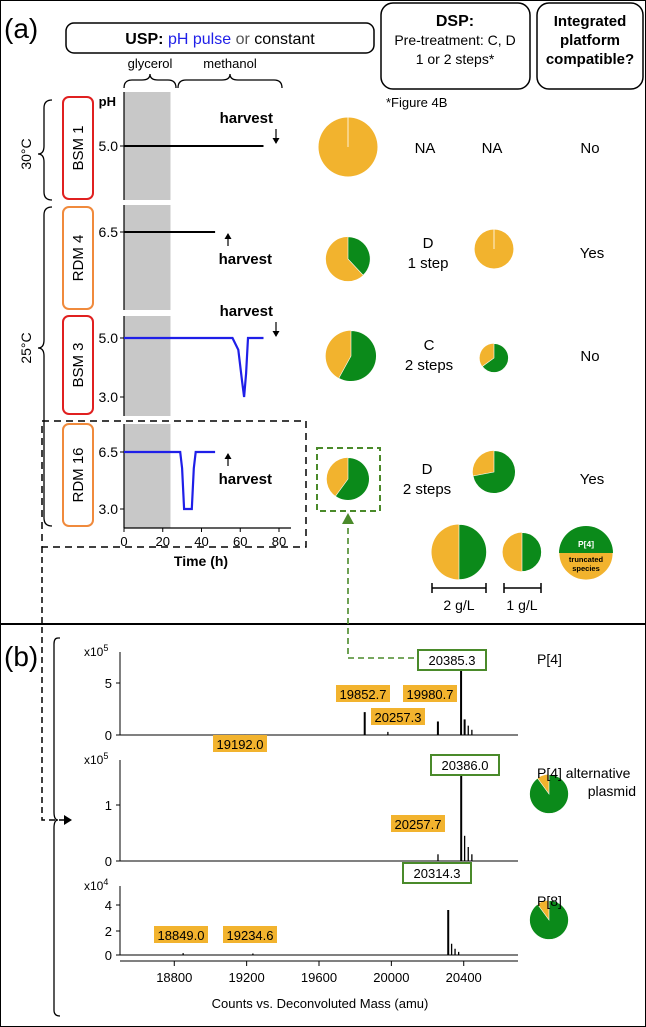 Image resolution: width=646 pixels, height=1027 pixels. I want to click on usp-header: USP: pH pulse or constant, so click(220, 39).